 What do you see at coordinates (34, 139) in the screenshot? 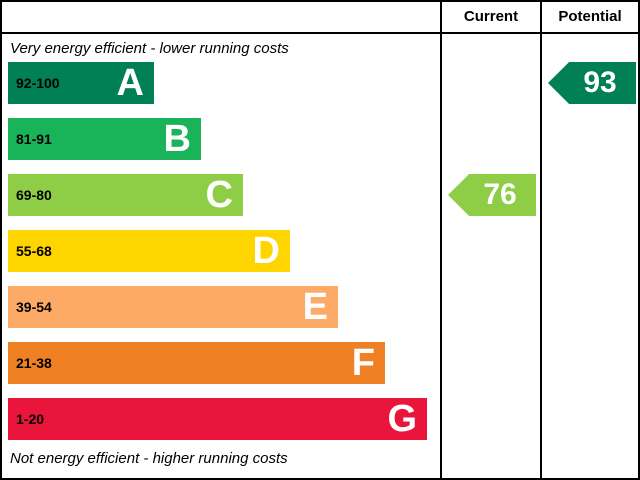
I see `band-range-label: 81-91` at bounding box center [34, 139].